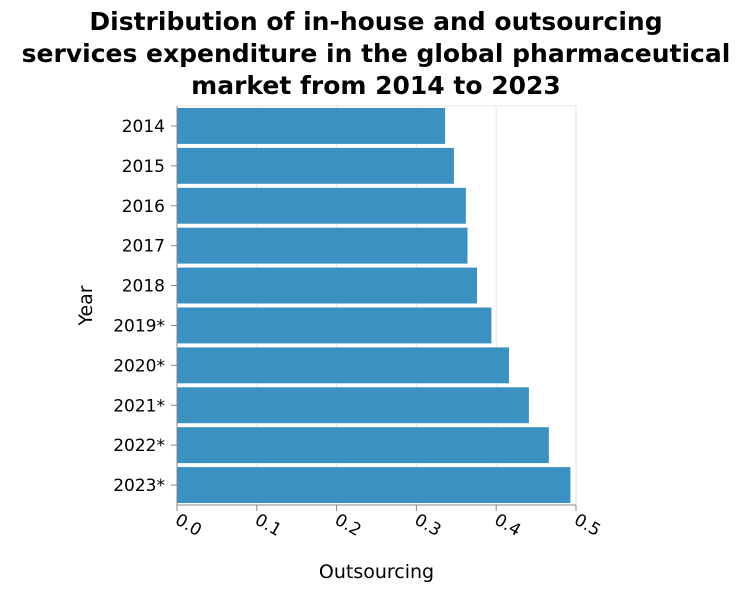 The image size is (752, 592). What do you see at coordinates (143, 287) in the screenshot?
I see `y-tick-label: 2018` at bounding box center [143, 287].